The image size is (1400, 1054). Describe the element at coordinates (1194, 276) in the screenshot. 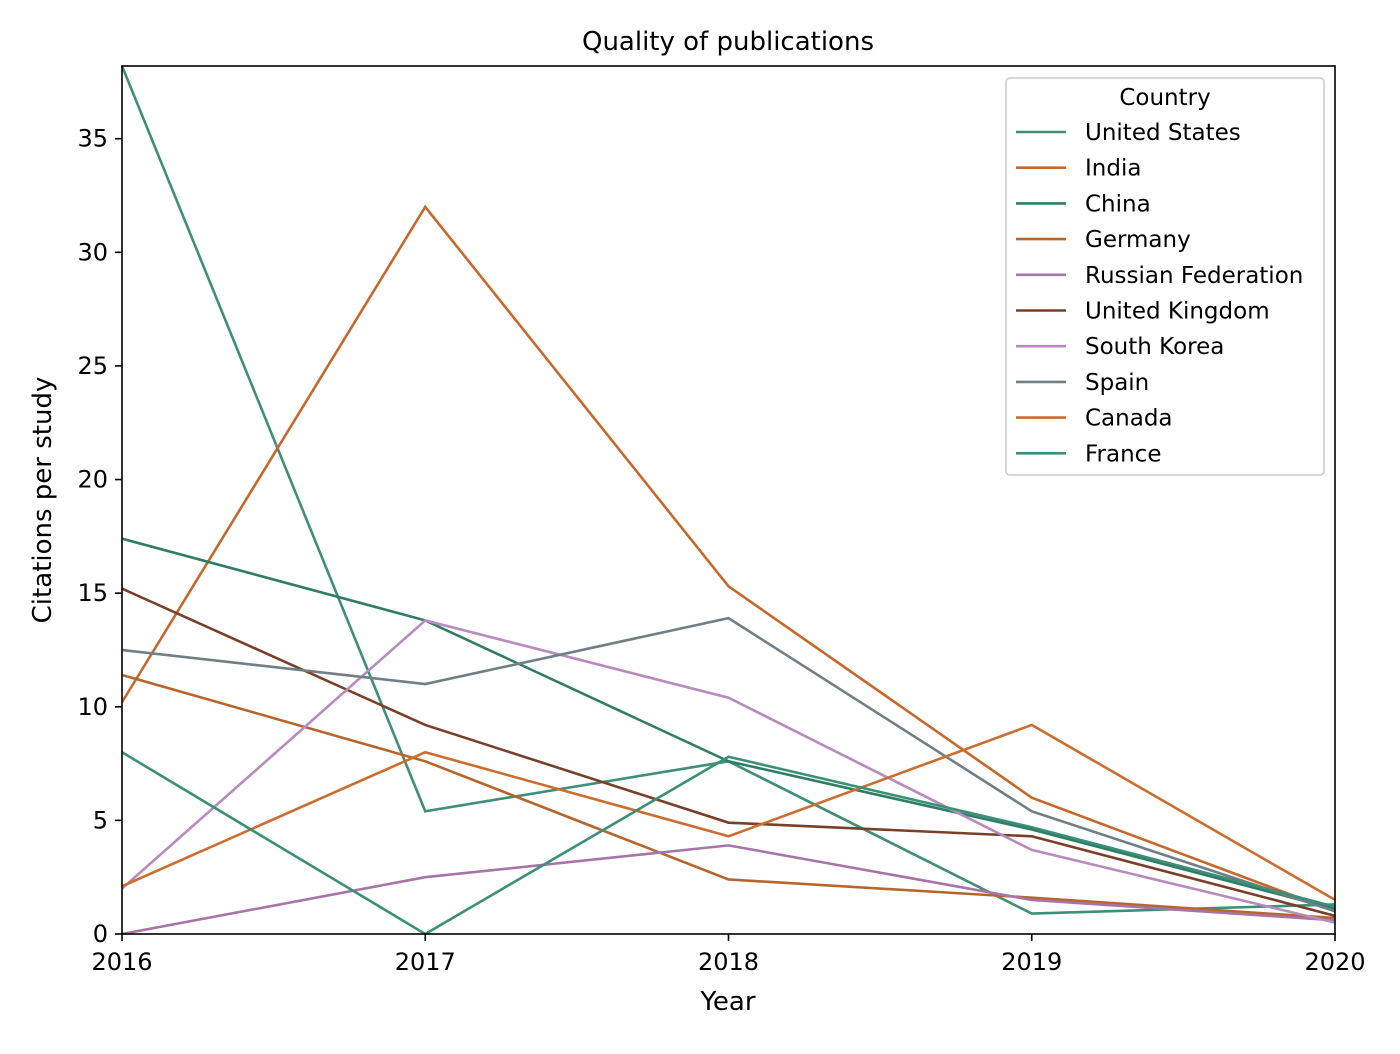

I see `legend-label: Russian Federation` at that location.